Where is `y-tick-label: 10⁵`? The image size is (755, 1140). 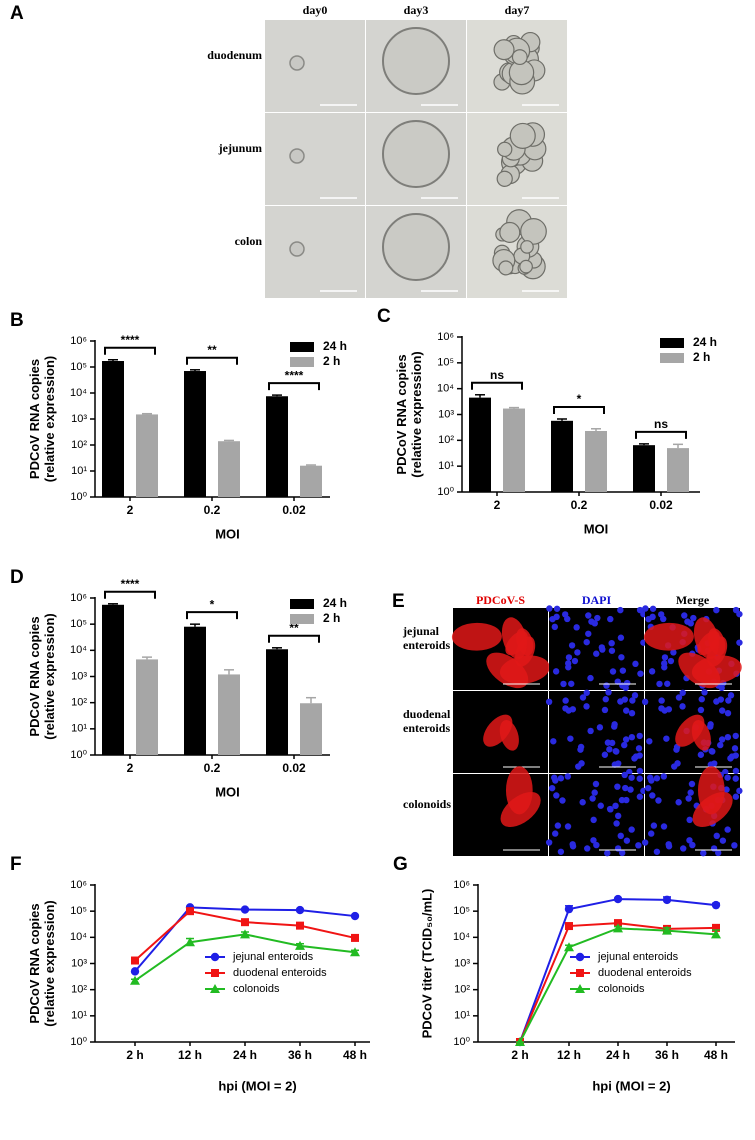 y-tick-label: 10⁵ is located at coordinates (78, 367).